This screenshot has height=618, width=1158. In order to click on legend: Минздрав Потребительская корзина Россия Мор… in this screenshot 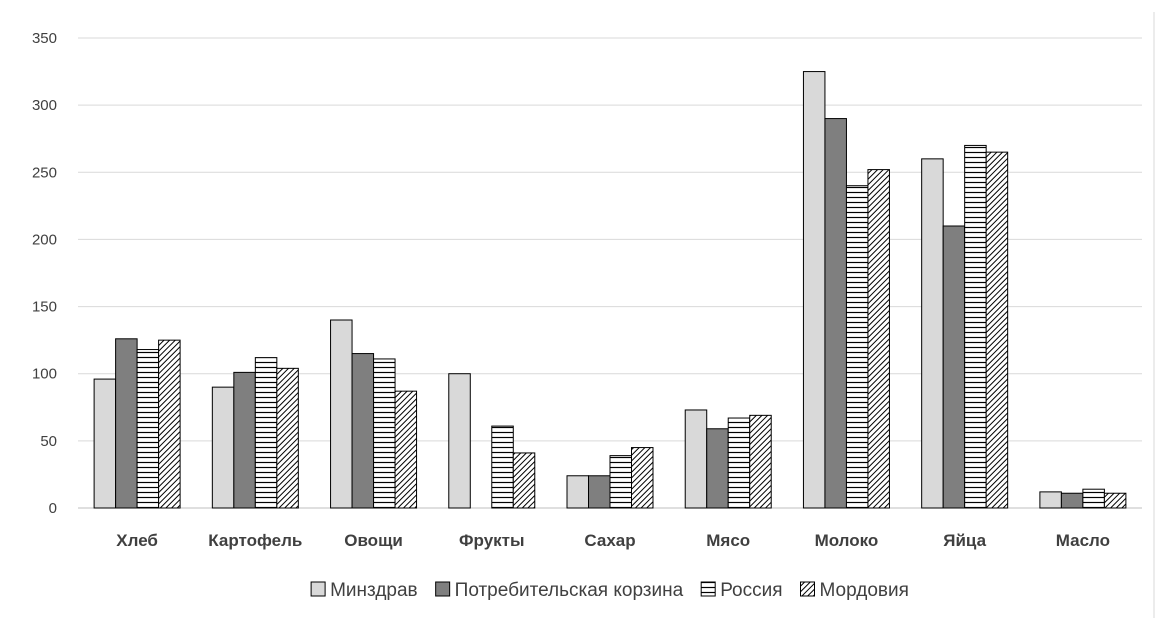, I will do `click(609, 590)`.